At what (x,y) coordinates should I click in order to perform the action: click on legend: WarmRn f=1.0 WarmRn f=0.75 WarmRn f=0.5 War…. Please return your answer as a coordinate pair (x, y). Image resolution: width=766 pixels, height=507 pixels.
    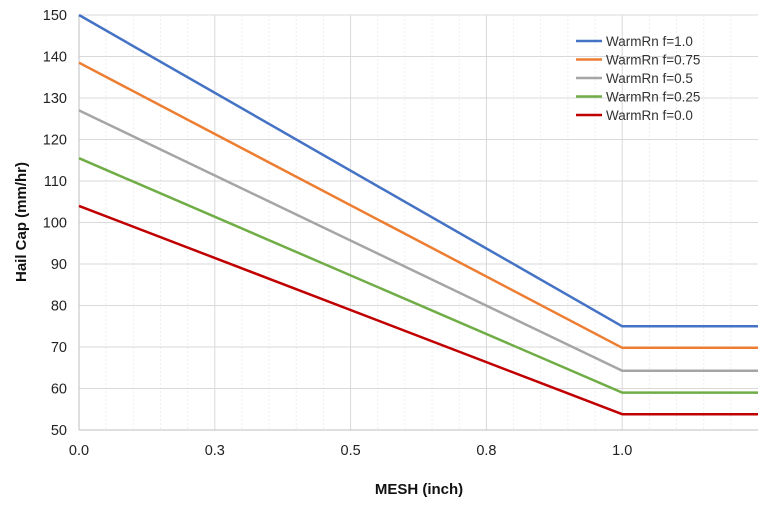
    Looking at the image, I should click on (638, 78).